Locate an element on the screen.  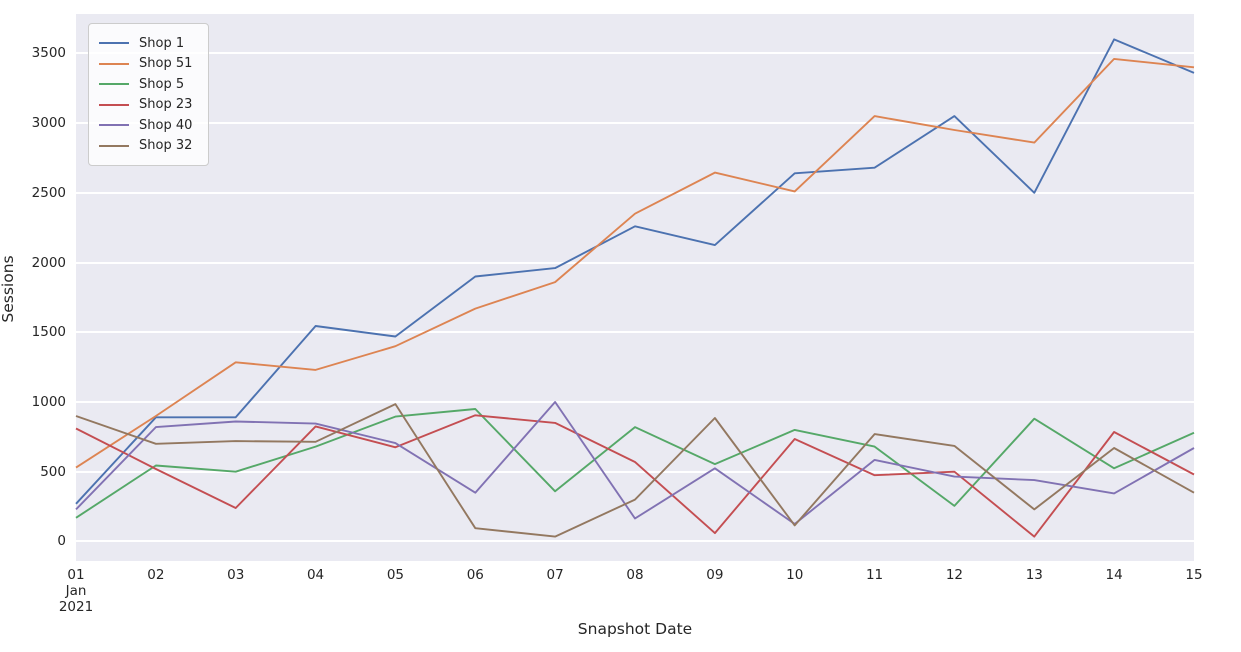
x-tick-label: 10 is located at coordinates (795, 575).